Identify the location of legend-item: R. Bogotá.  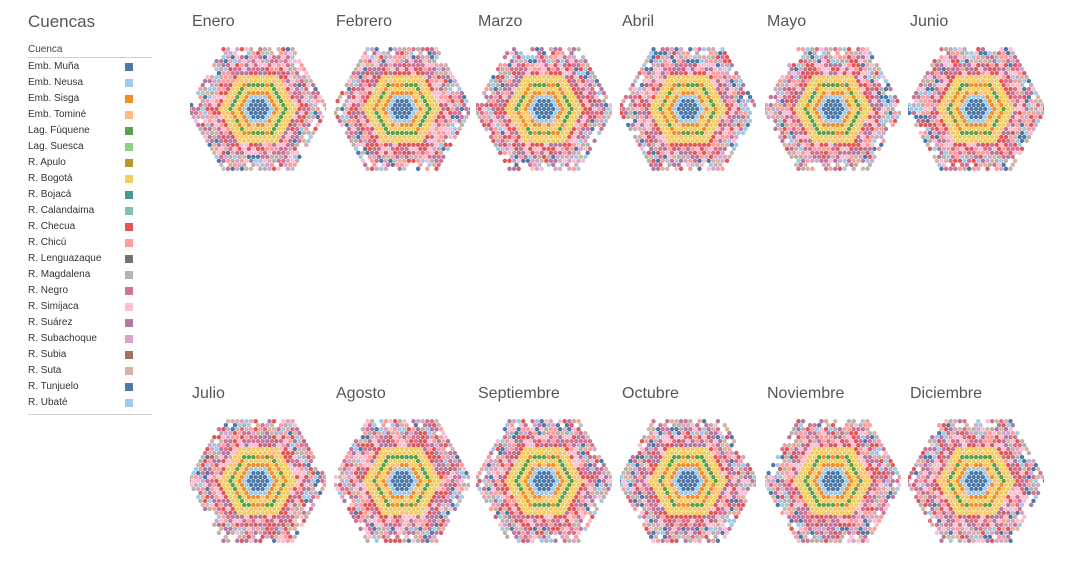
(90, 179).